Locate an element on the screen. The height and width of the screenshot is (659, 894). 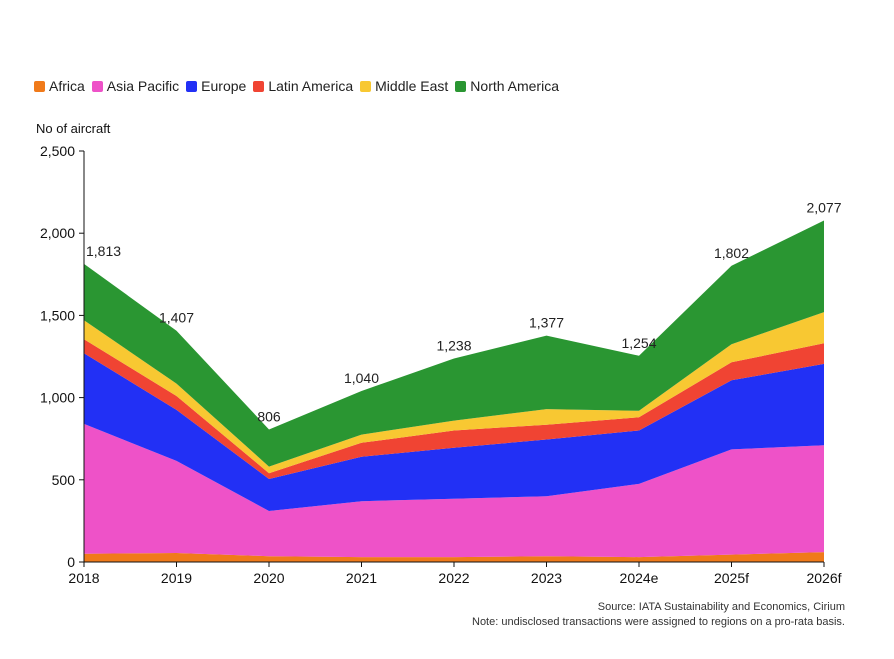
y-tick-label: 0 is located at coordinates (71, 562).